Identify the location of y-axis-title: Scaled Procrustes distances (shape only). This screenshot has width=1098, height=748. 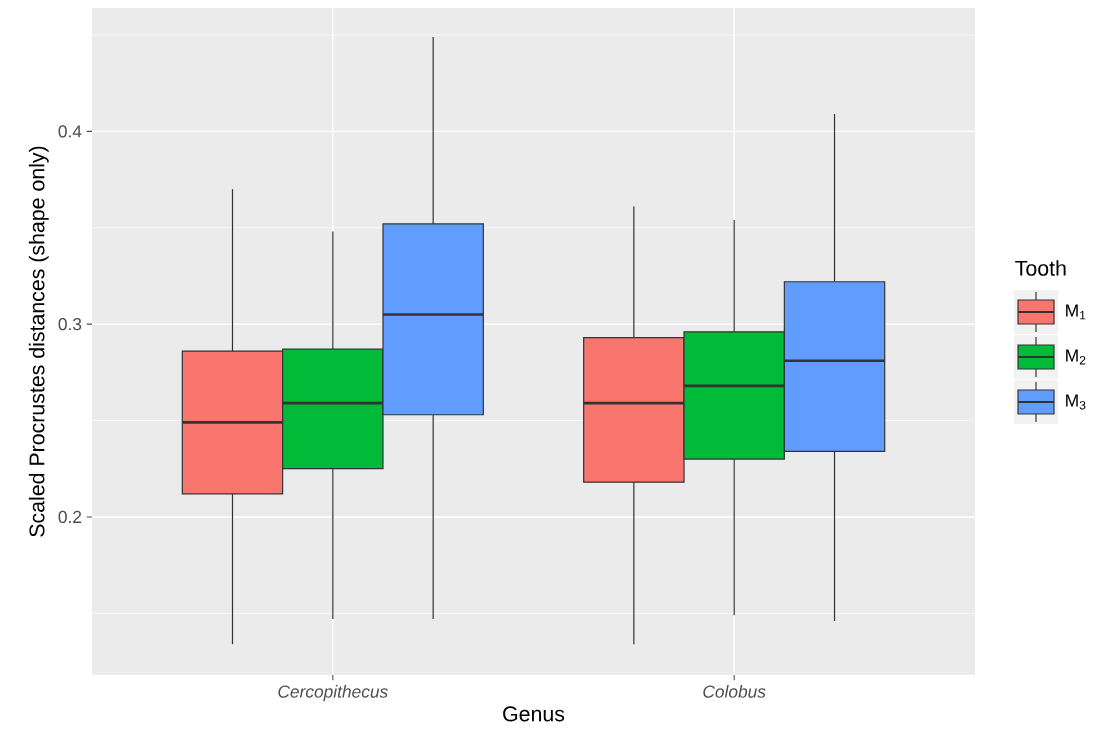
(38, 341).